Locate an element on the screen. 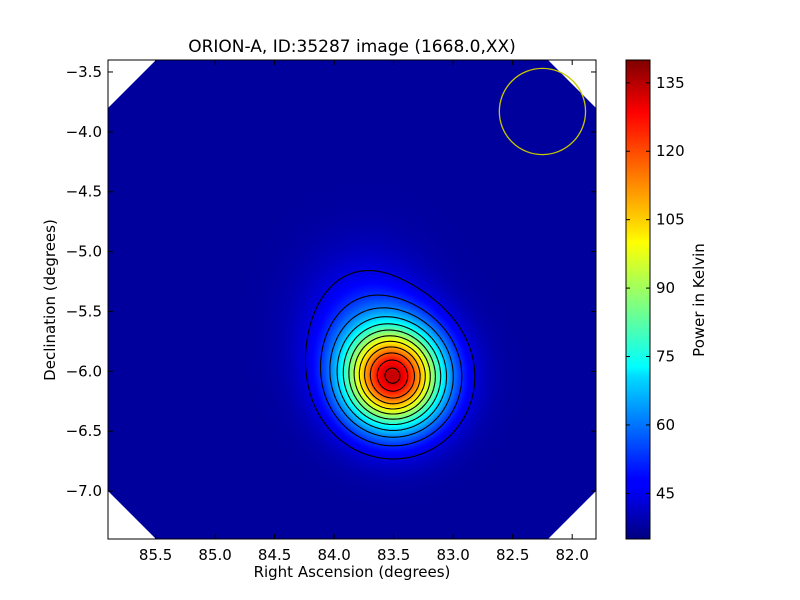  y-tick-label: −3.5 is located at coordinates (84, 72).